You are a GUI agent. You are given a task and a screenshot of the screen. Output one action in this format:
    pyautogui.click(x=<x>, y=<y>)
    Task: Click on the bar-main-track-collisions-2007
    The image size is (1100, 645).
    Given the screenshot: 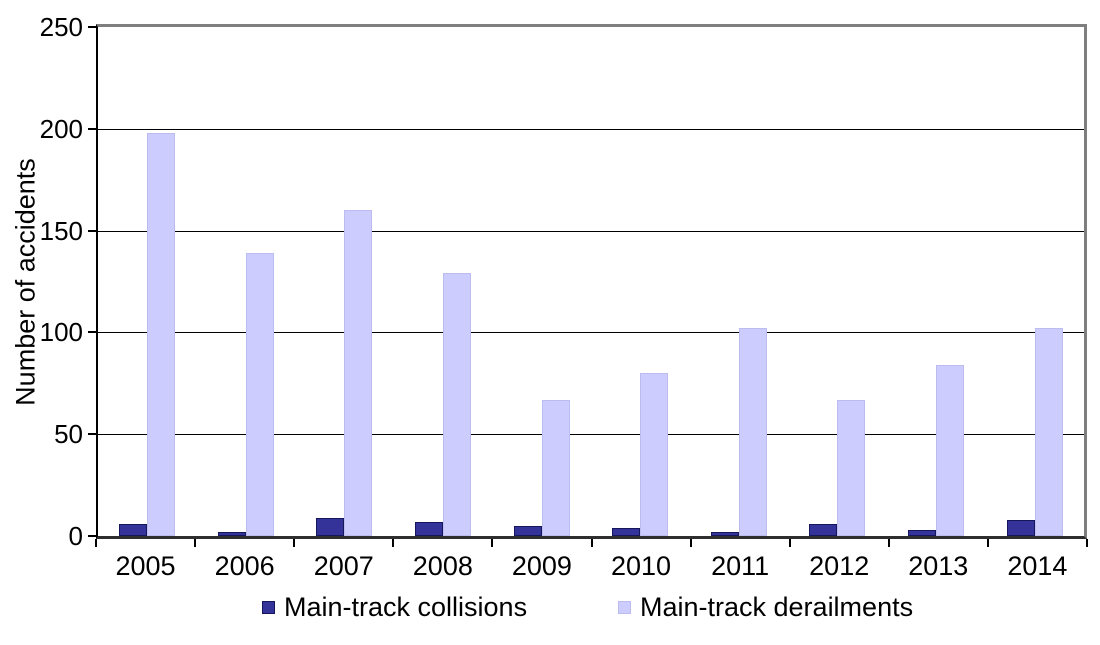 What is the action you would take?
    pyautogui.click(x=330, y=527)
    